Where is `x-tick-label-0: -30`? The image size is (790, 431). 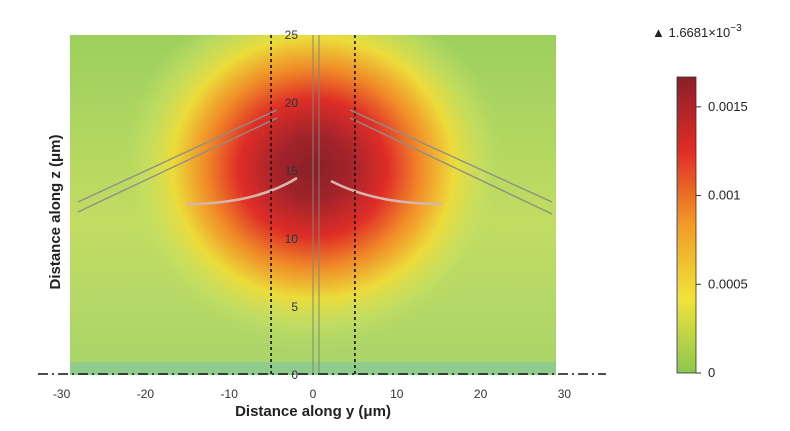 x-tick-label-0: -30 is located at coordinates (62, 394).